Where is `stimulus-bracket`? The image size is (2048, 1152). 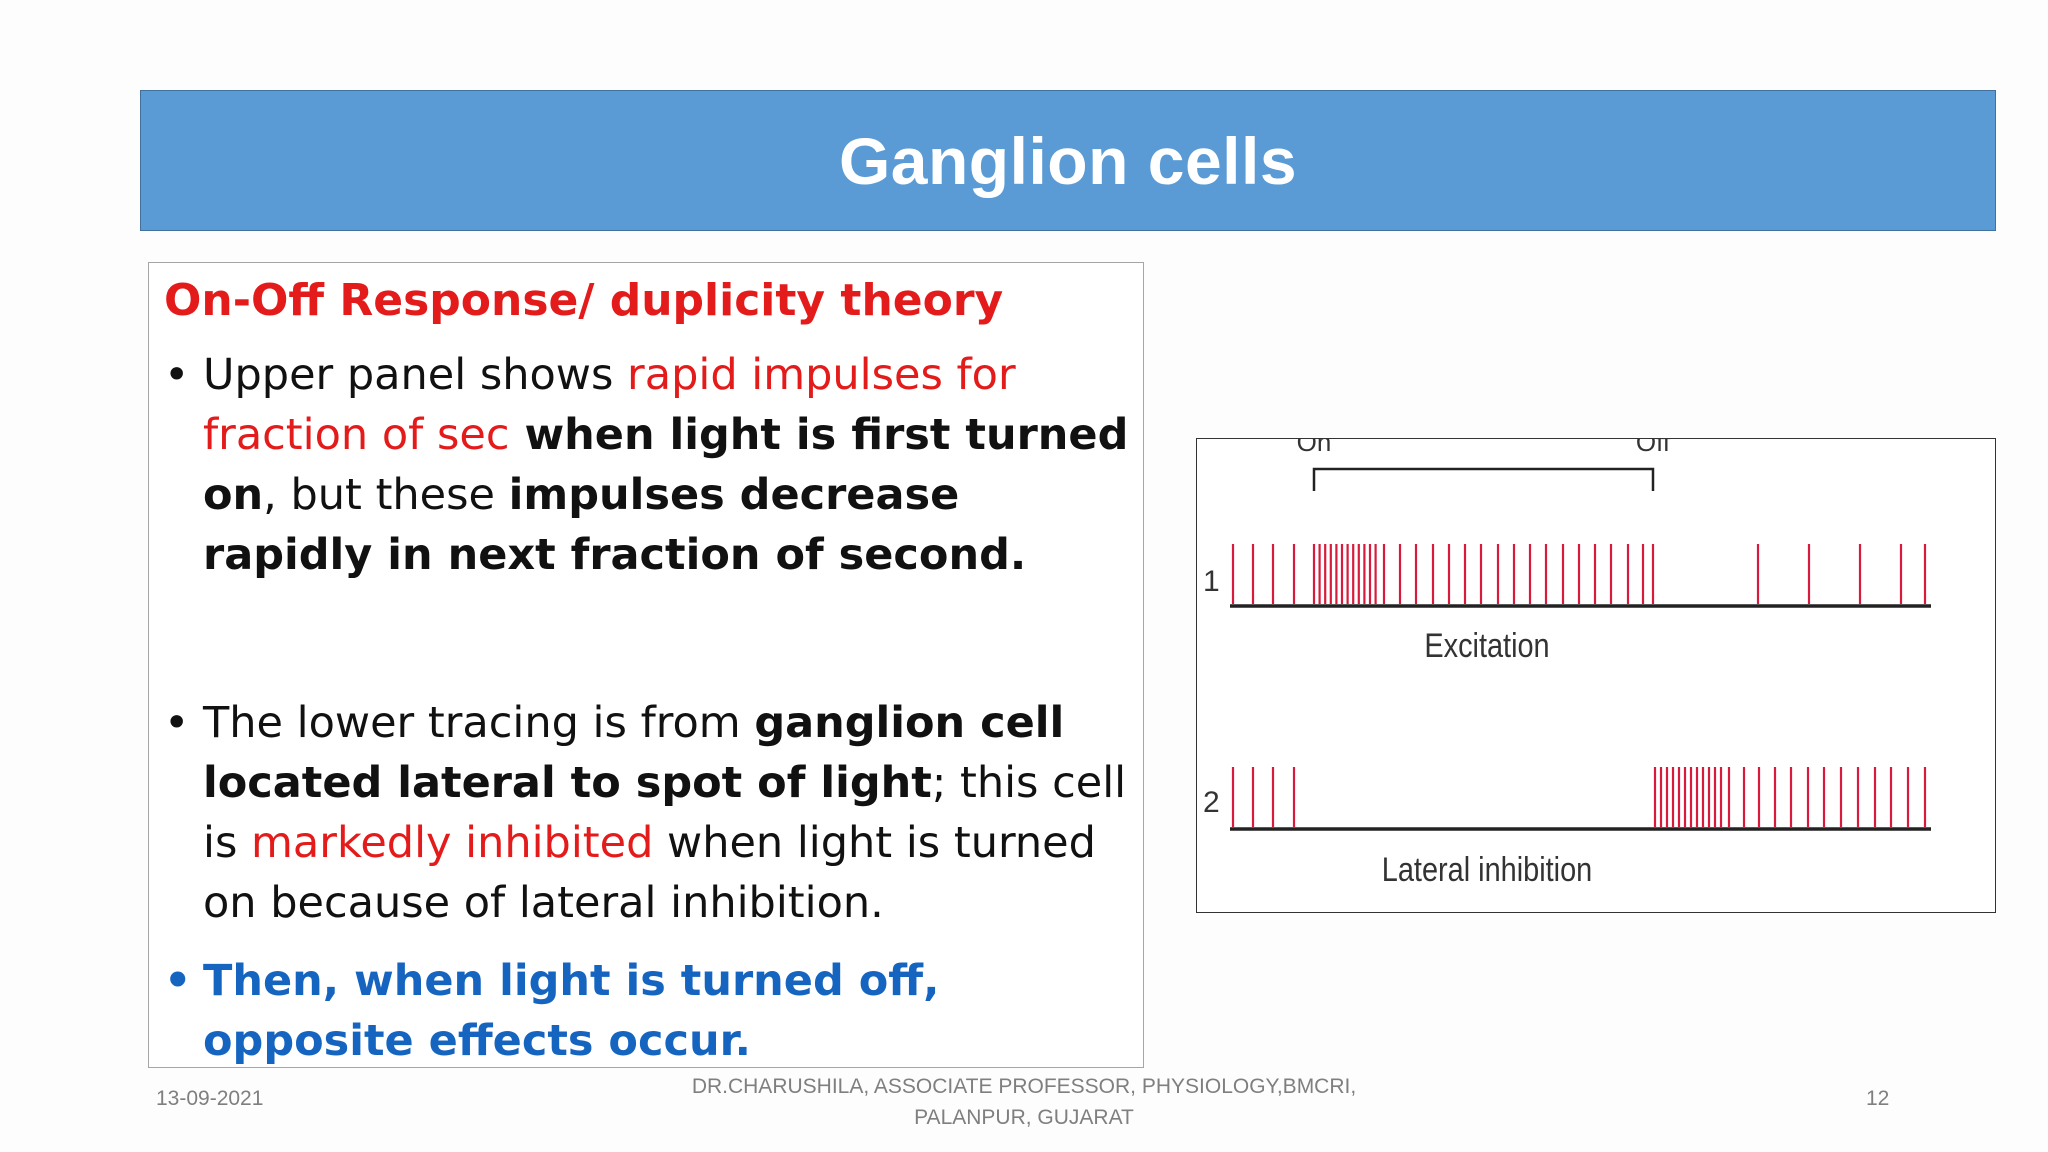
stimulus-bracket is located at coordinates (1483, 479).